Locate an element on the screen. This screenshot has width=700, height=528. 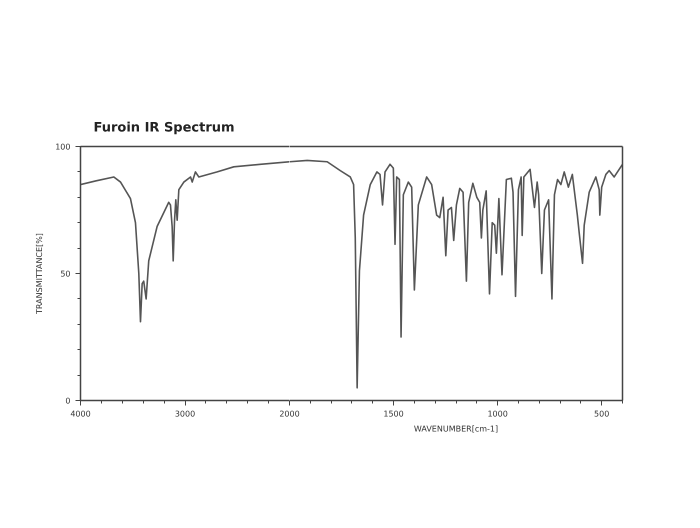
x-tick-label: 2000 is located at coordinates (289, 414).